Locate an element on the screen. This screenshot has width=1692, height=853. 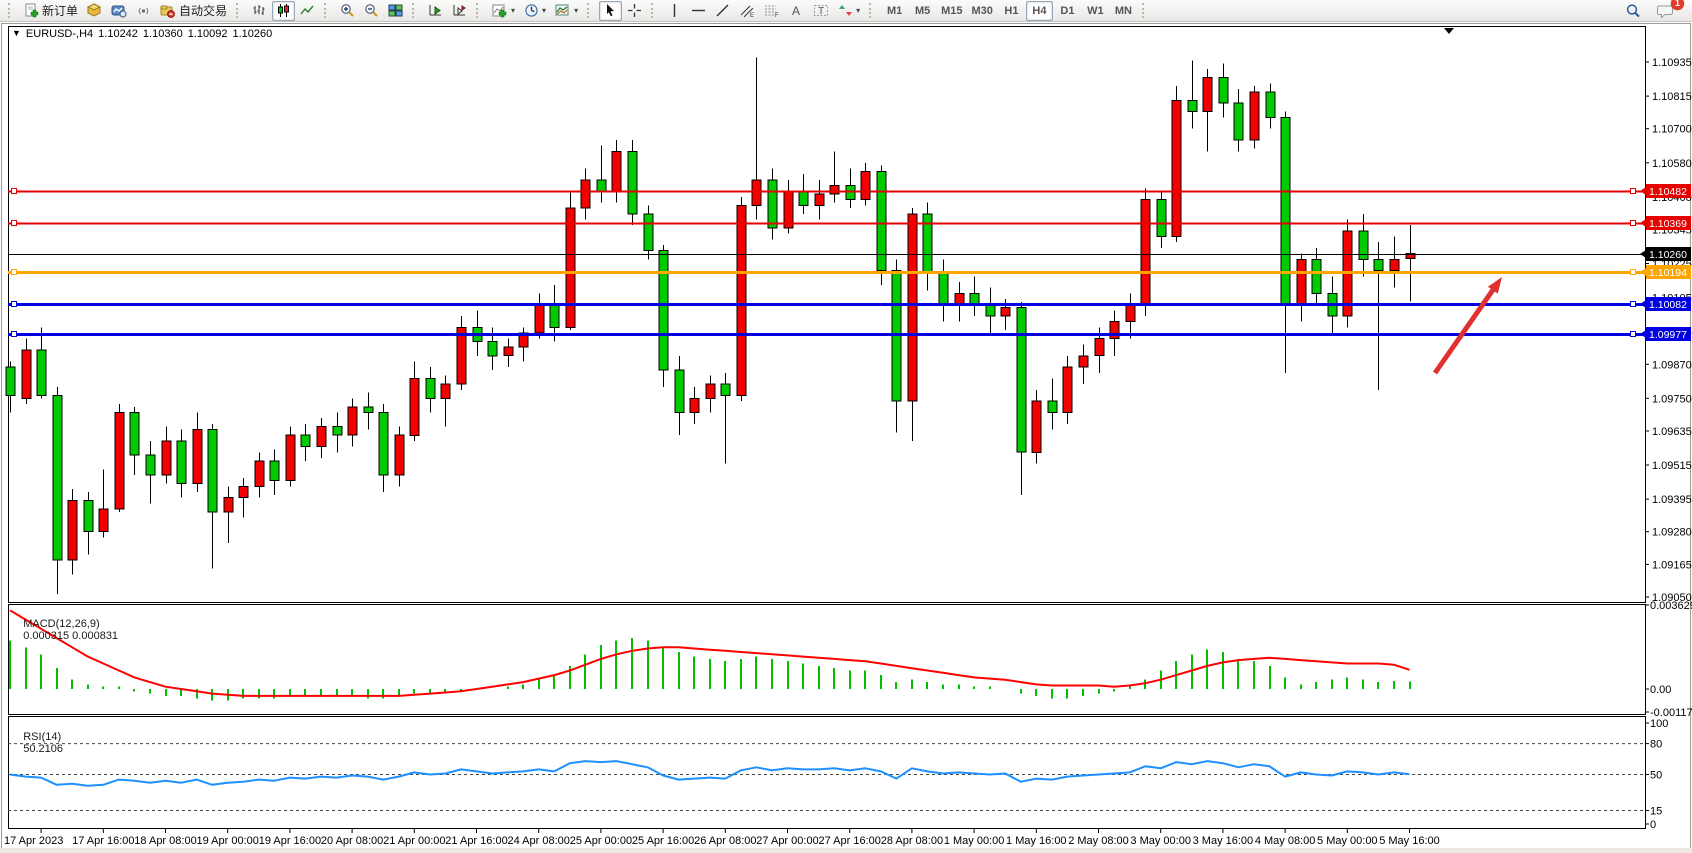
trendline-button is located at coordinates (722, 11).